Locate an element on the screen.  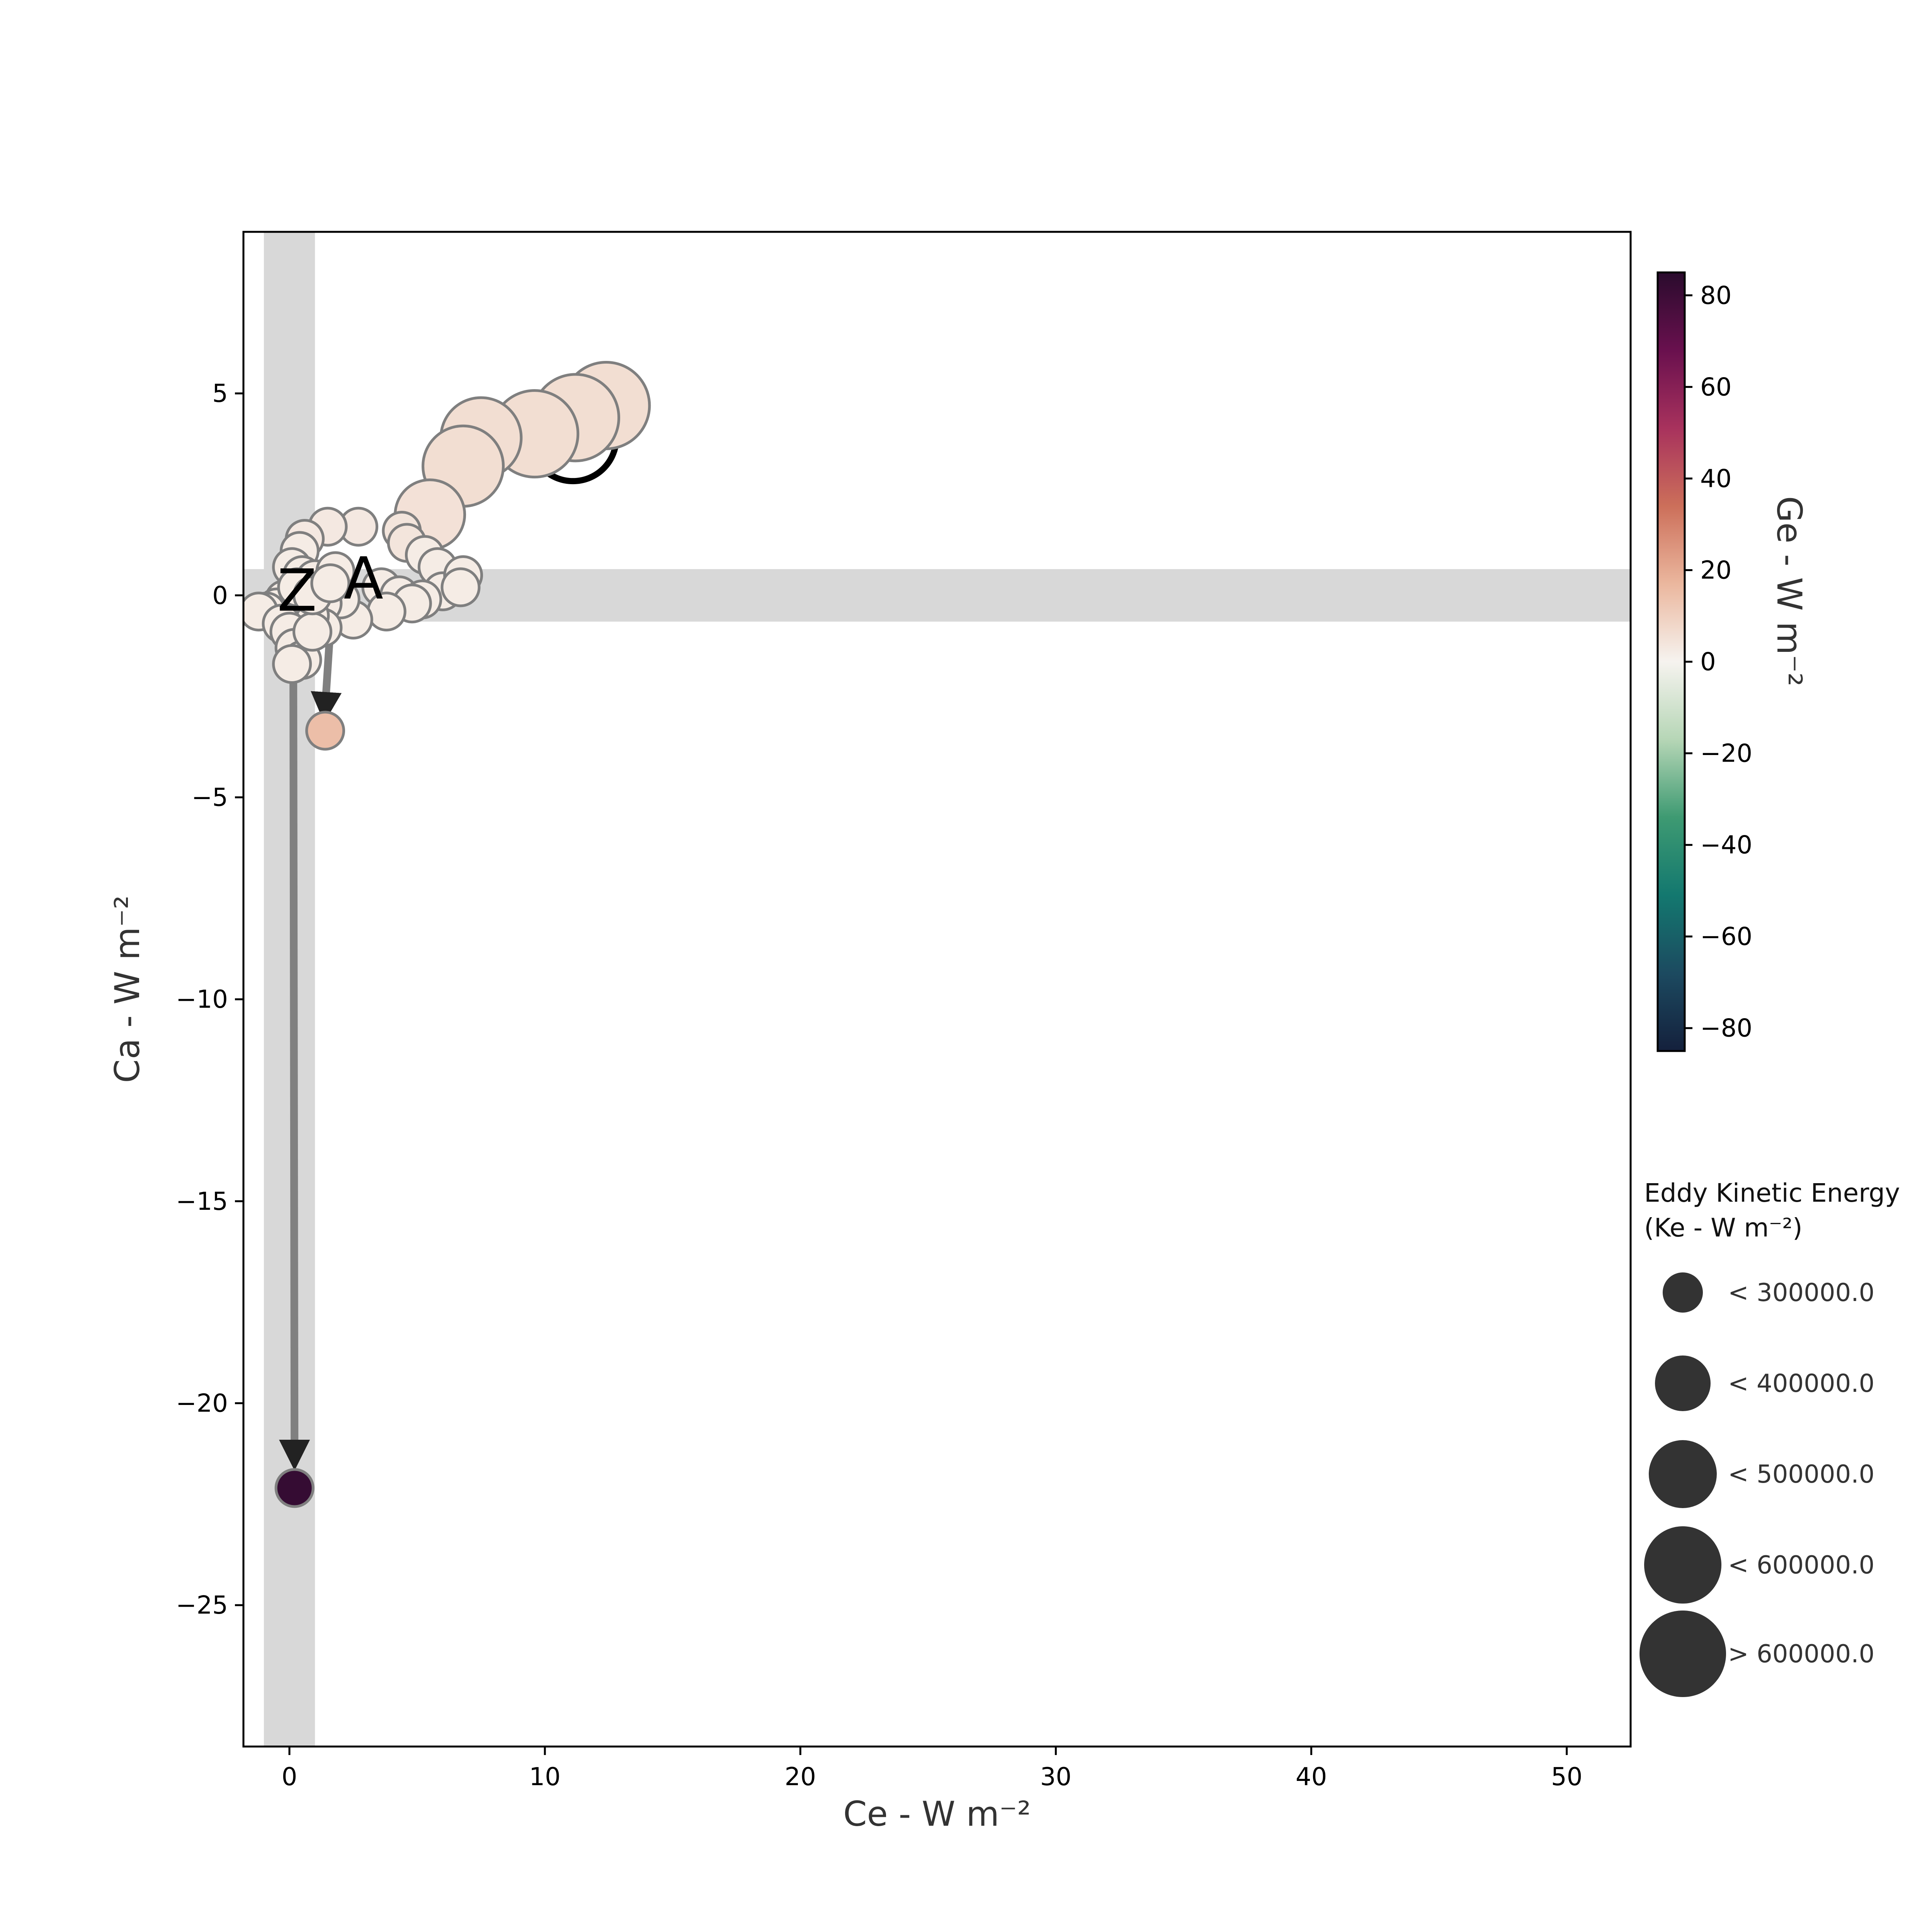
colorbar-tick-label: 60 is located at coordinates (1715, 387).